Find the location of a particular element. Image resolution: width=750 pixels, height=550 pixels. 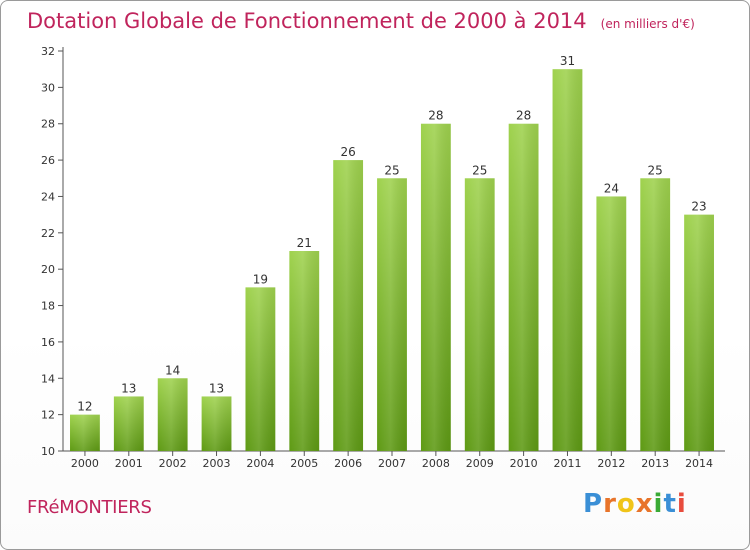

y-tick-label: 10 is located at coordinates (48, 451).